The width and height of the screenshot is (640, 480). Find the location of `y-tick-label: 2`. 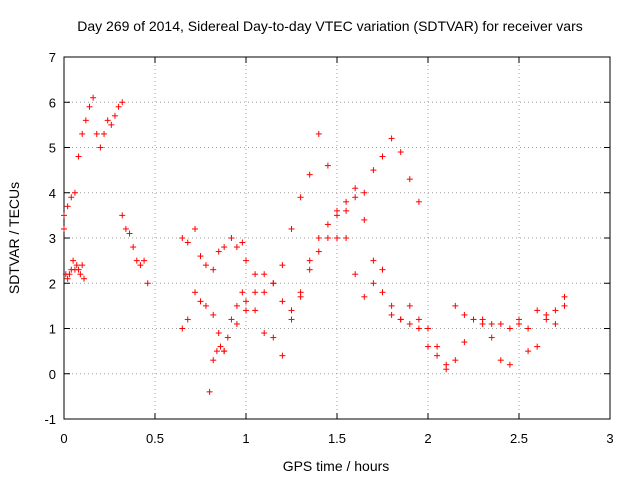

y-tick-label: 2 is located at coordinates (52, 283).